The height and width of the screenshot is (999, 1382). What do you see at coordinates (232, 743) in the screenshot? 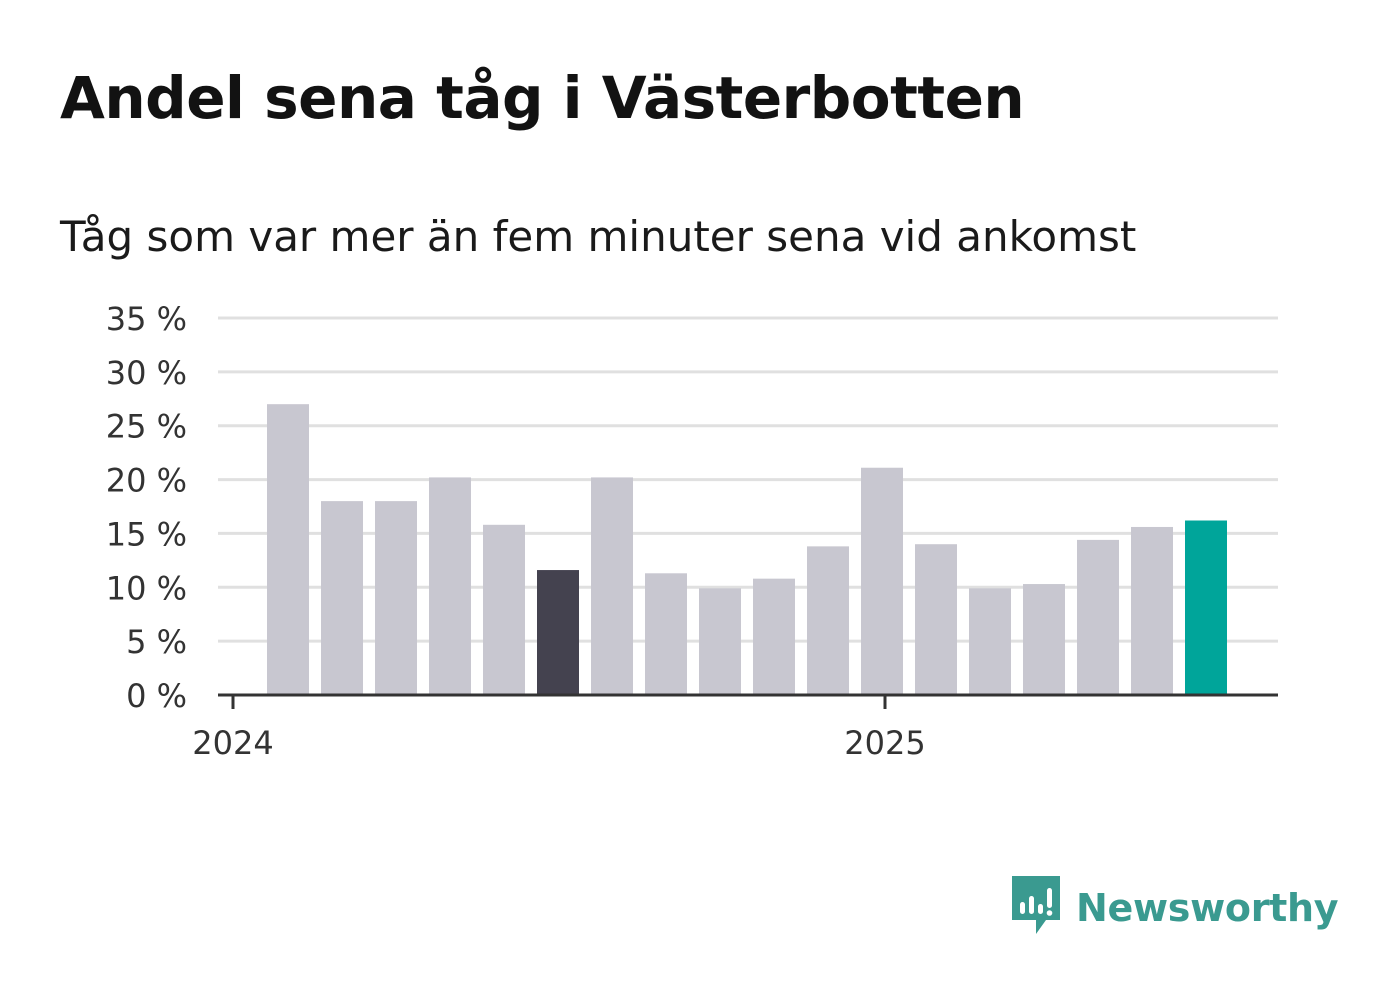
I see `x-tick-label: 2024` at bounding box center [232, 743].